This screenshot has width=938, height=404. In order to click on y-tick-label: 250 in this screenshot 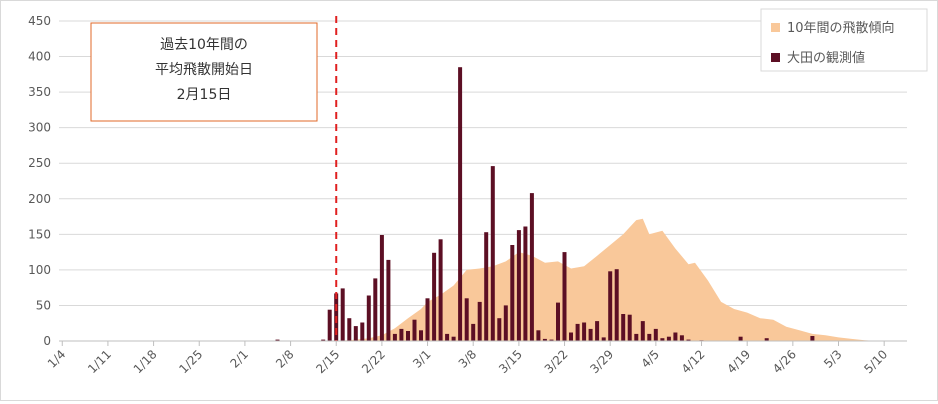, I will do `click(39, 163)`.